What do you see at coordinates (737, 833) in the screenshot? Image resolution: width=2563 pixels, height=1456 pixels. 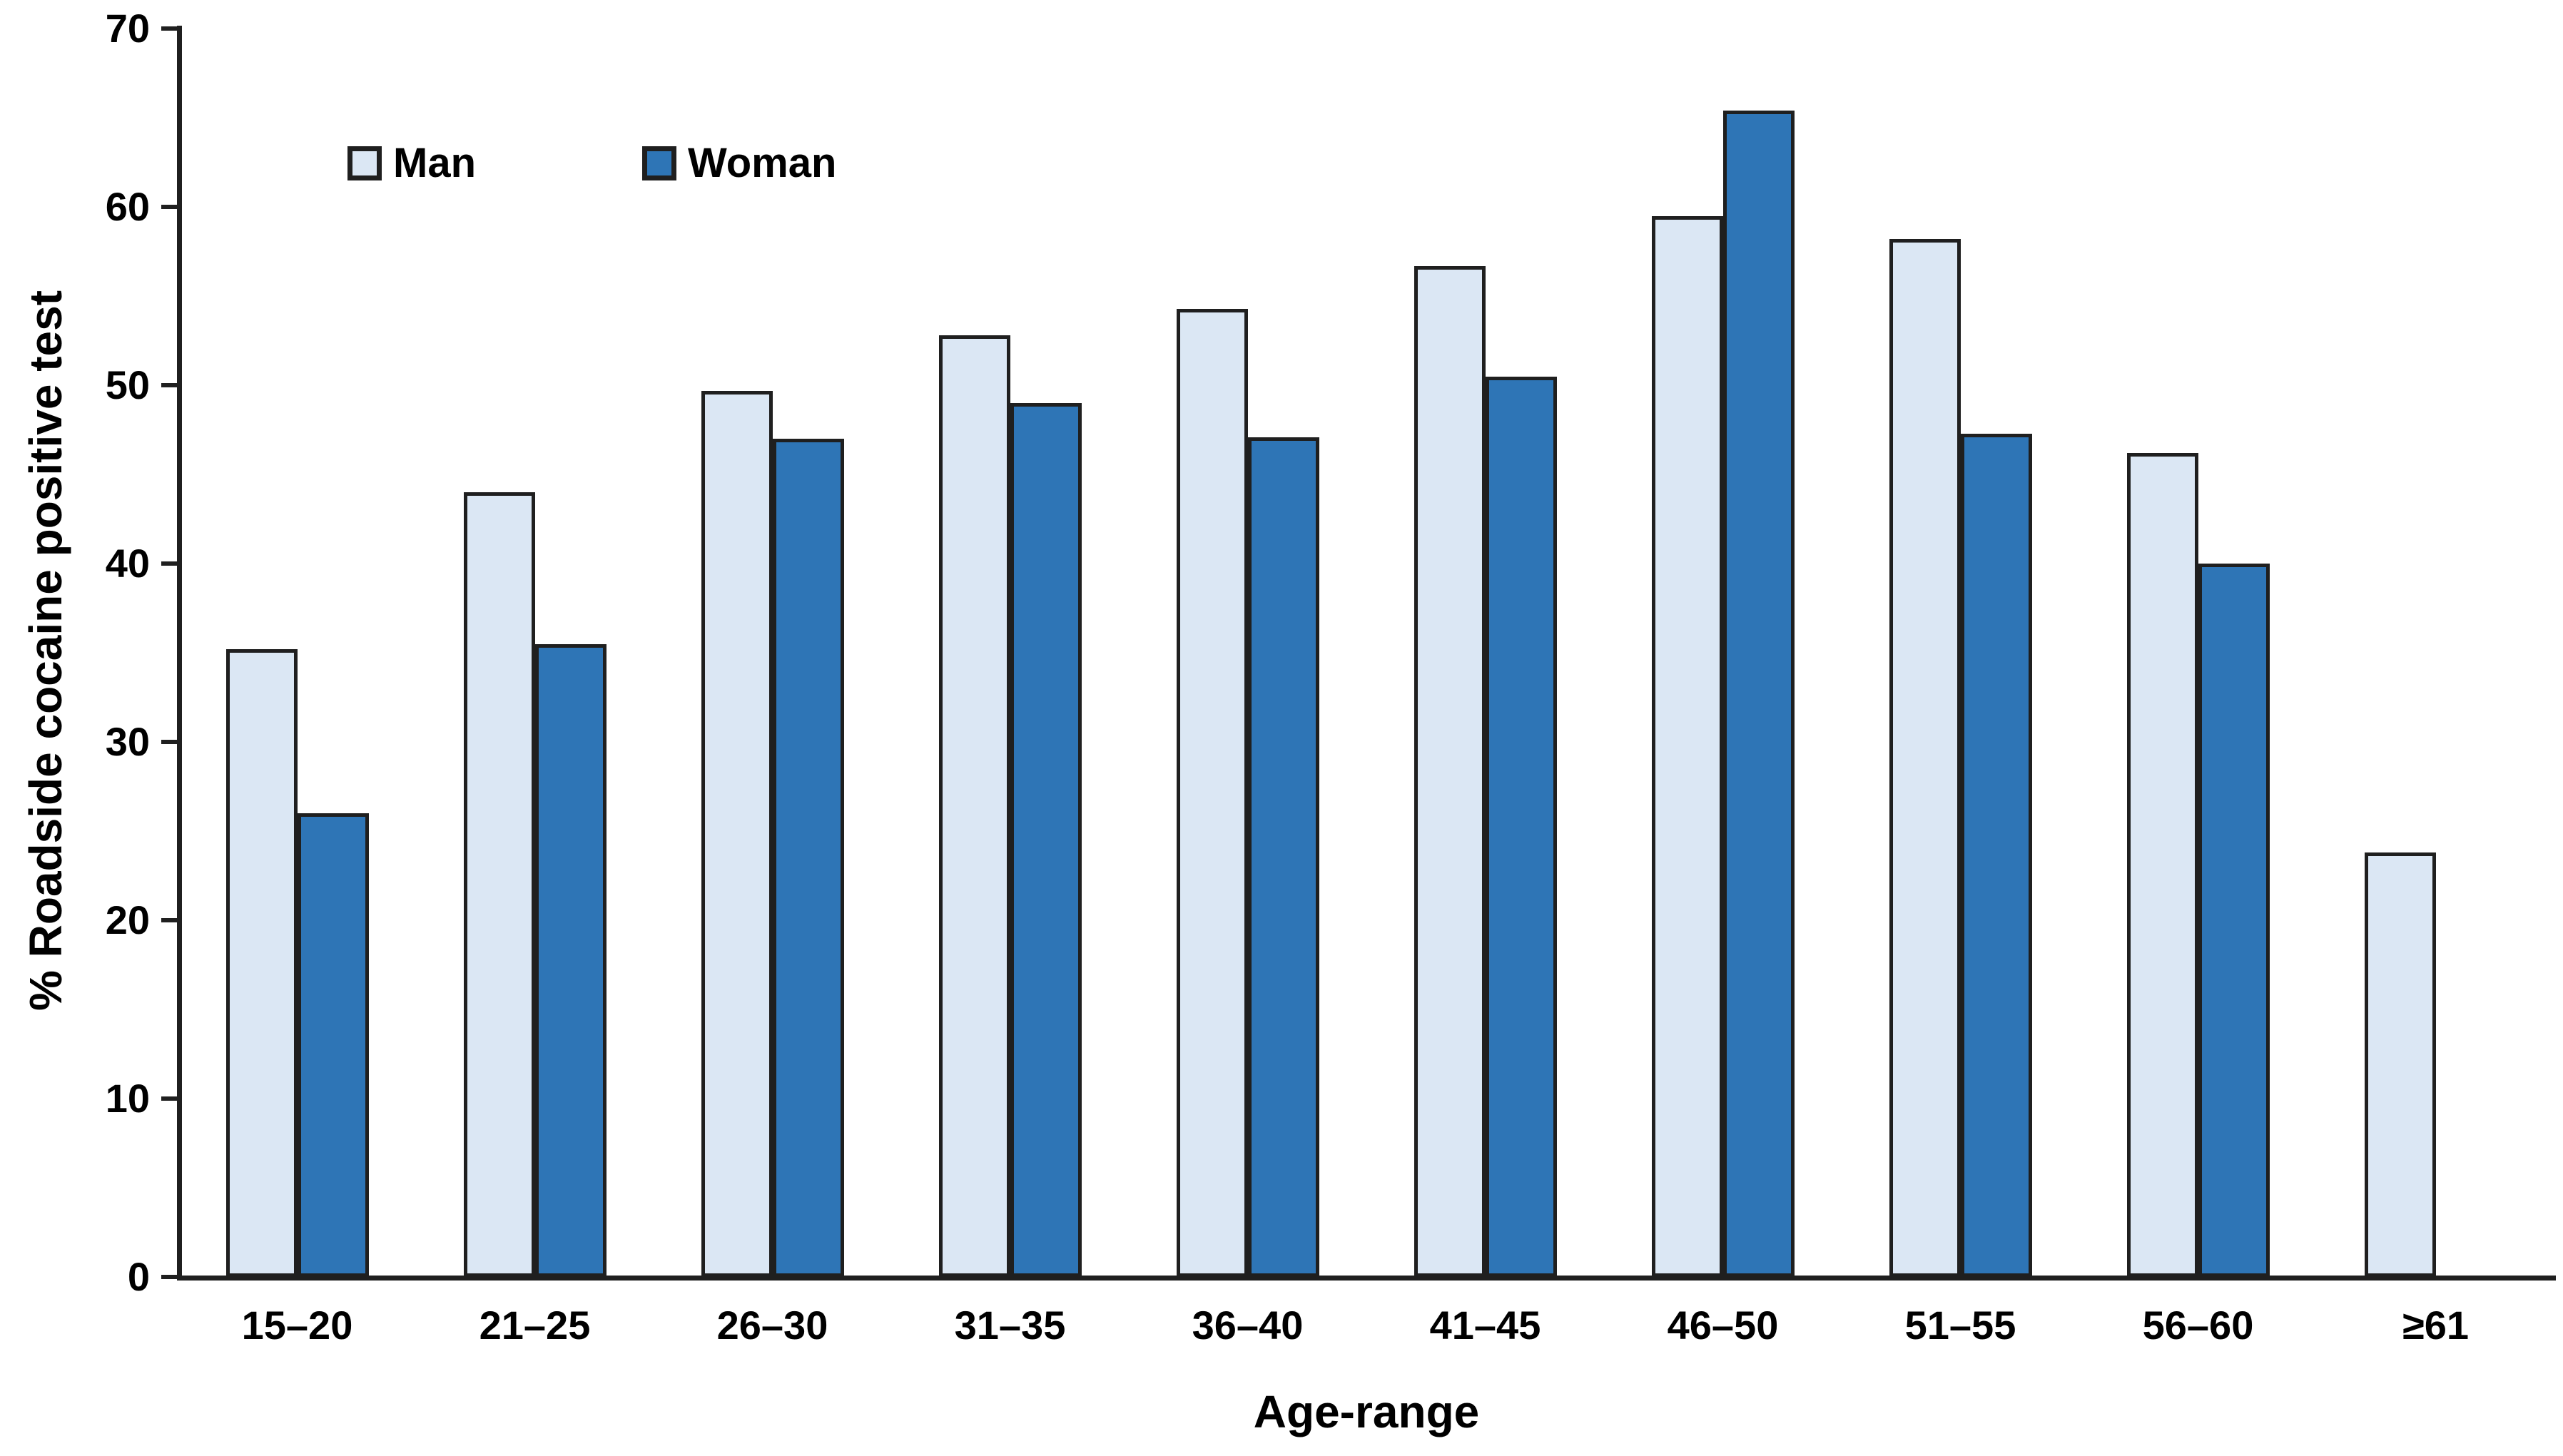 I see `man-bar-26–30` at bounding box center [737, 833].